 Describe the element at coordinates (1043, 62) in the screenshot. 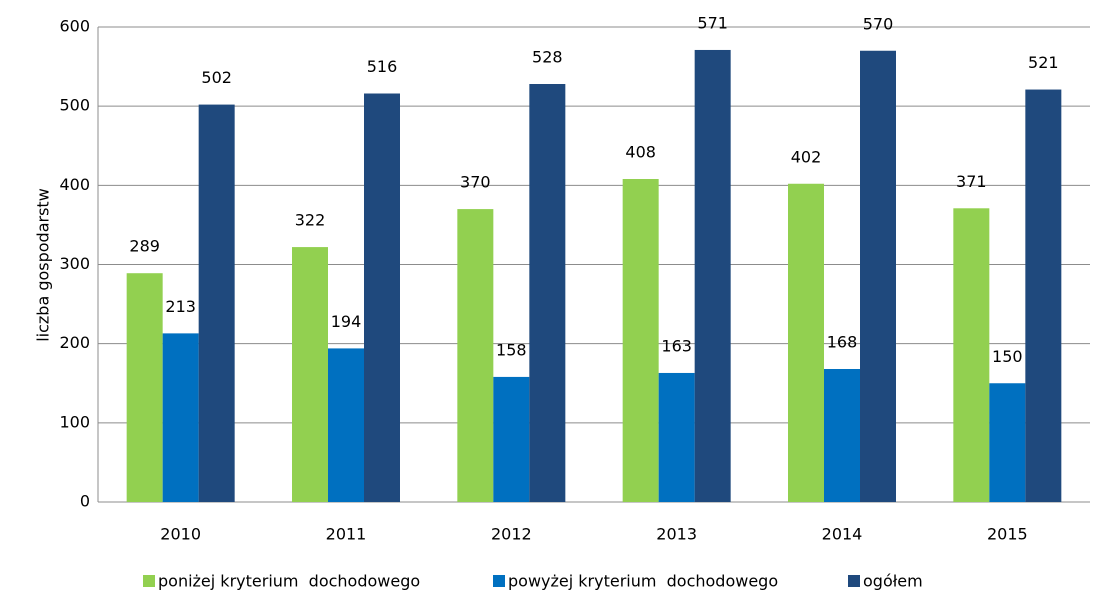

I see `data-label: 521` at that location.